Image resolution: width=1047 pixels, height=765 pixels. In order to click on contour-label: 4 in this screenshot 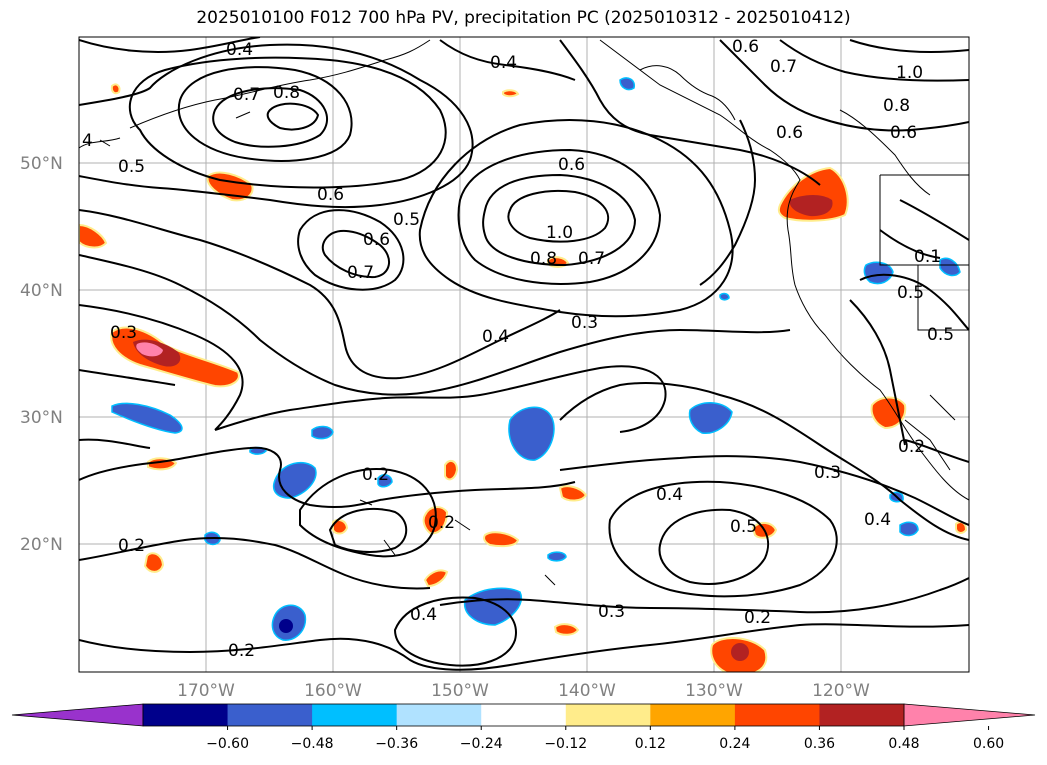, I will do `click(87, 141)`.